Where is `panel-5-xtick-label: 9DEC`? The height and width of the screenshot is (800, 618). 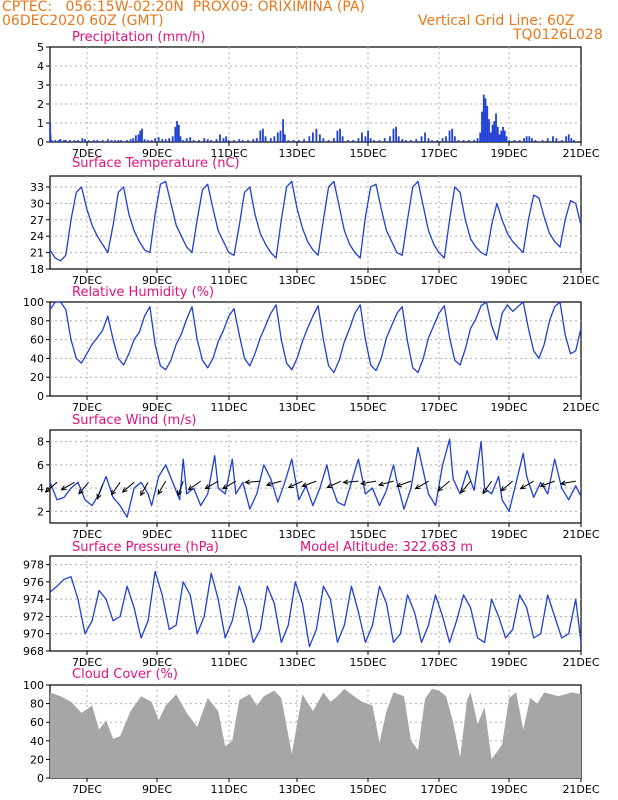 panel-5-xtick-label: 9DEC is located at coordinates (157, 789).